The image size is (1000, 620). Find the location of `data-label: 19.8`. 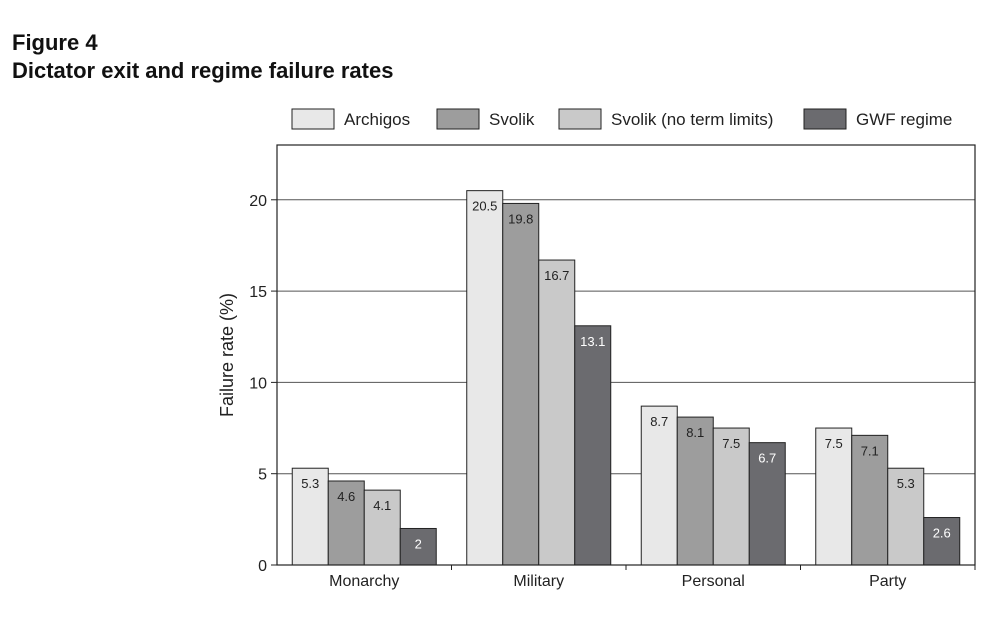

data-label: 19.8 is located at coordinates (520, 218).